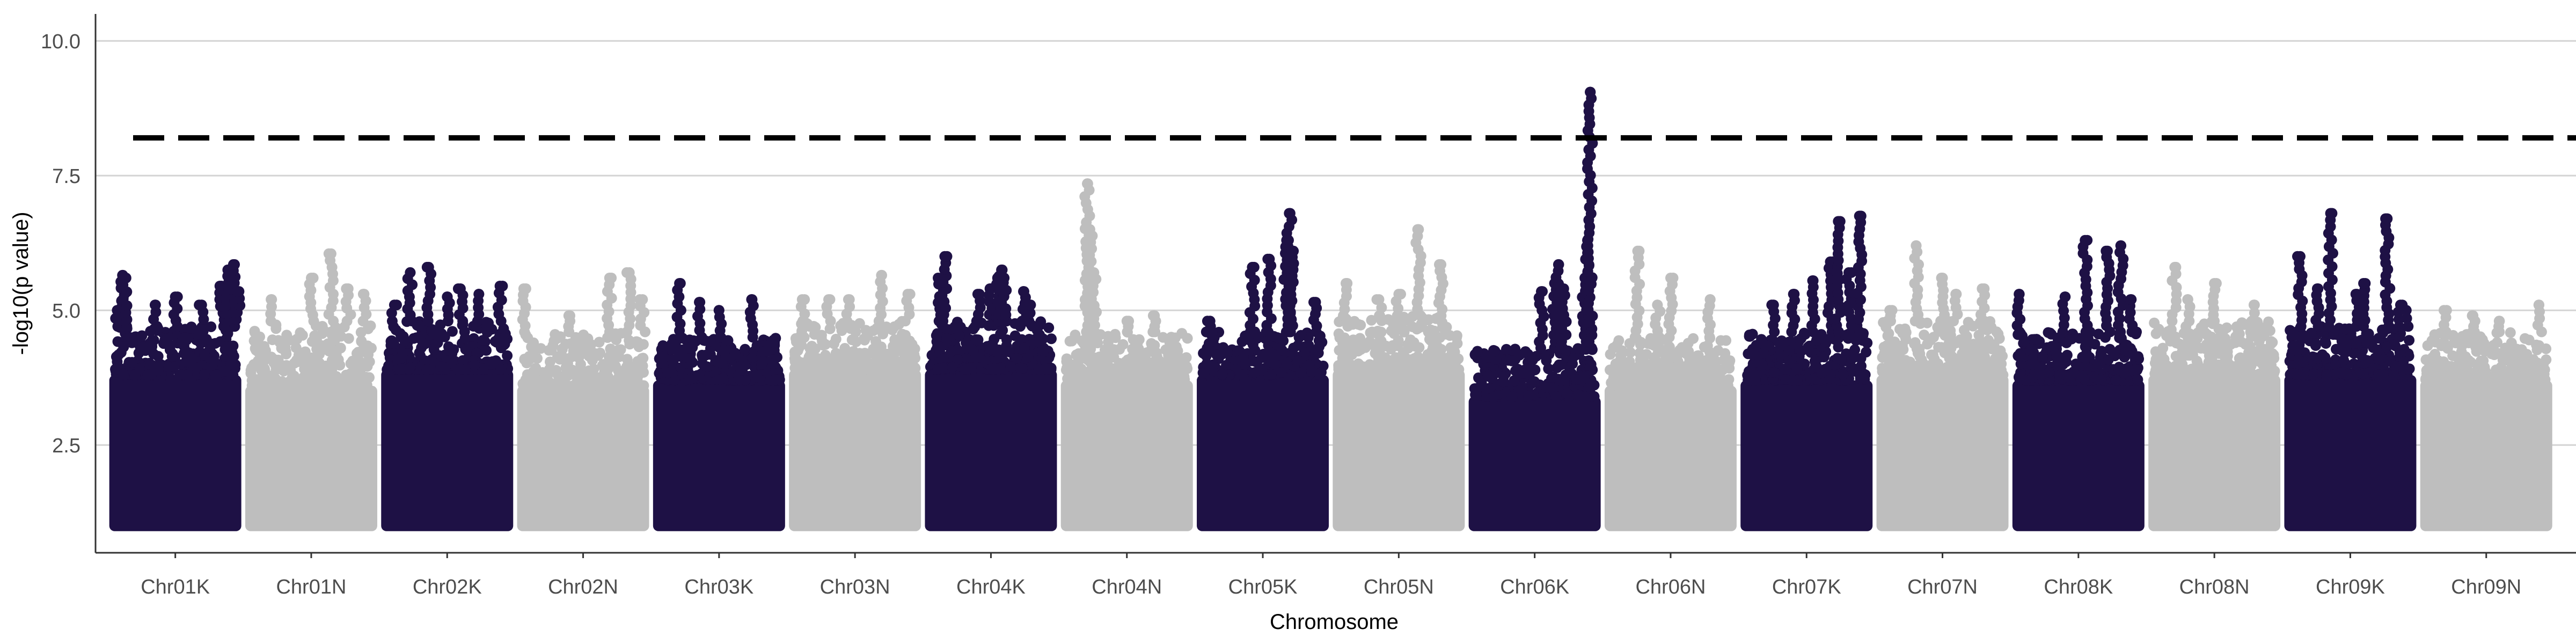 This screenshot has height=644, width=2576. I want to click on chromosome-series-Chr05K, so click(1263, 369).